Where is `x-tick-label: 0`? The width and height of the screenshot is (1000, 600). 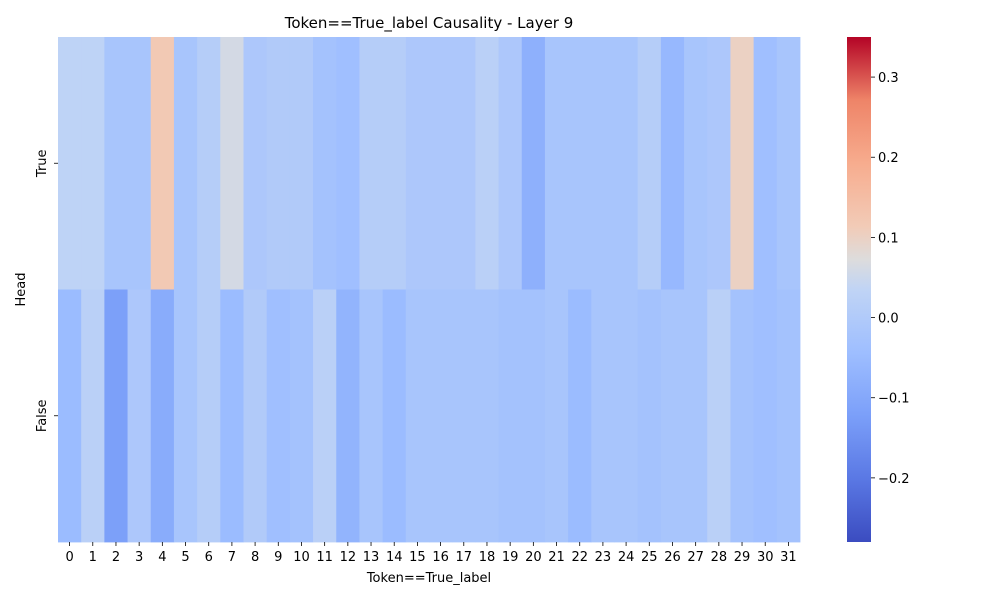 x-tick-label: 0 is located at coordinates (69, 557).